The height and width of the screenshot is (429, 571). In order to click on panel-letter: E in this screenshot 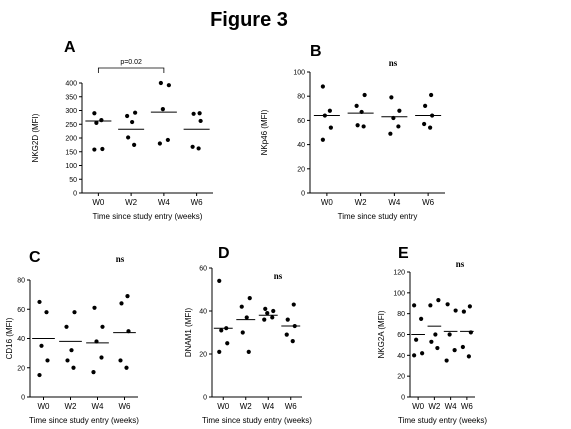, I will do `click(403, 253)`.